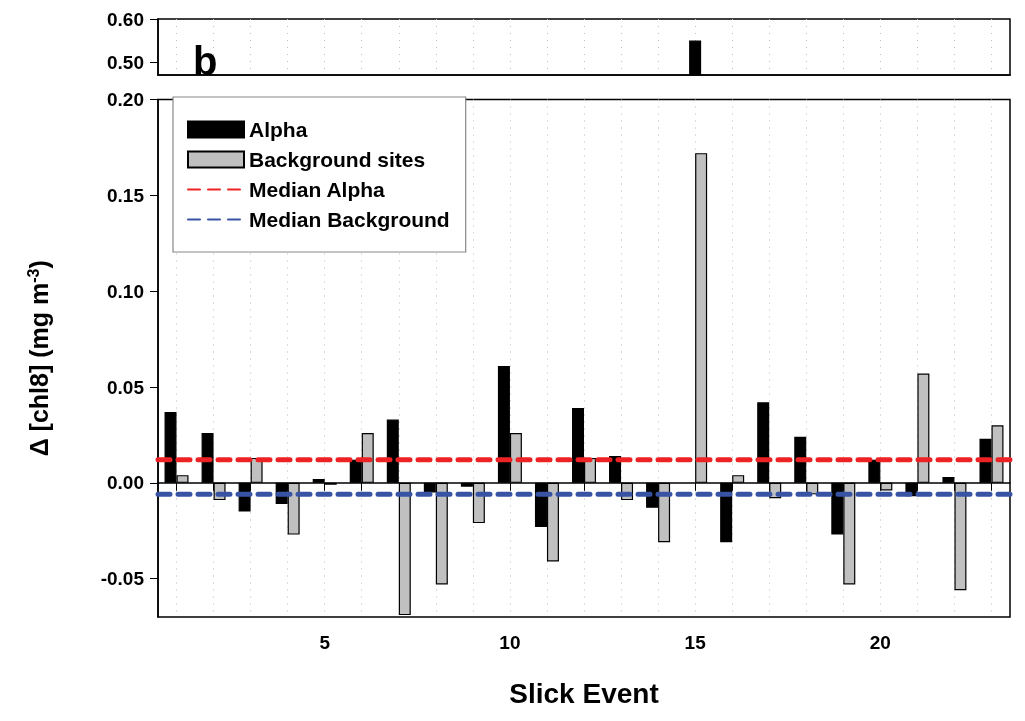  Describe the element at coordinates (510, 642) in the screenshot. I see `x-tick-label: 10` at that location.